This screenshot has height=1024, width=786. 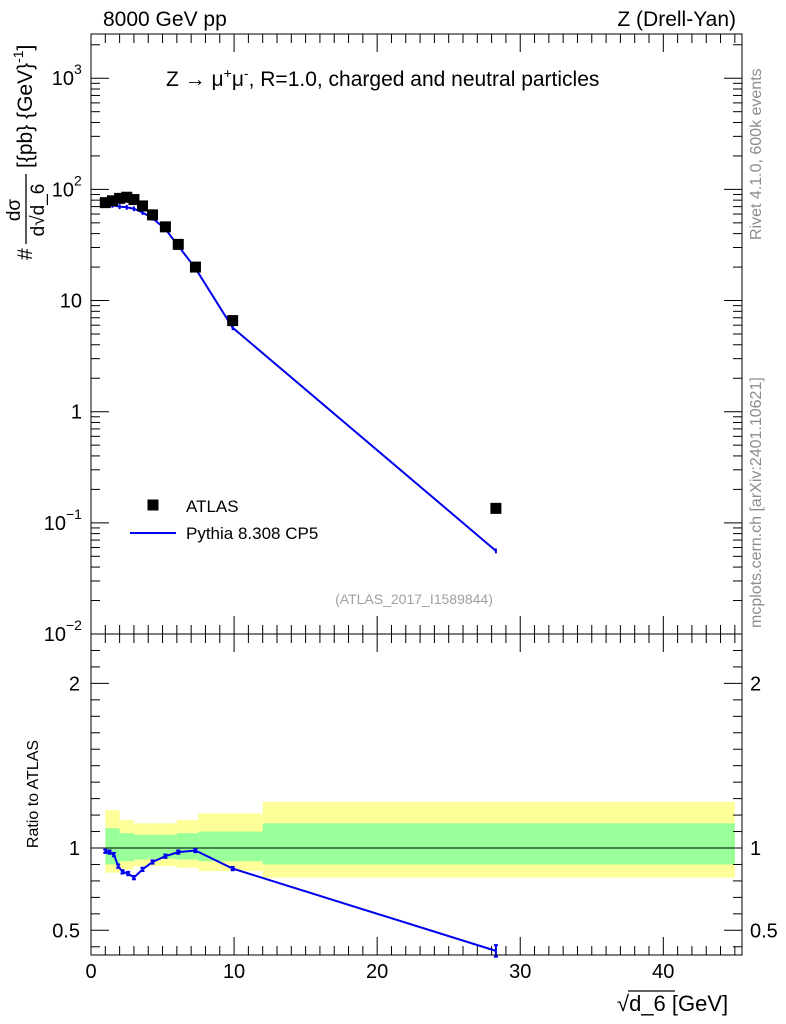 What do you see at coordinates (33, 794) in the screenshot?
I see `ratio-y-label: Ratio to ATLAS` at bounding box center [33, 794].